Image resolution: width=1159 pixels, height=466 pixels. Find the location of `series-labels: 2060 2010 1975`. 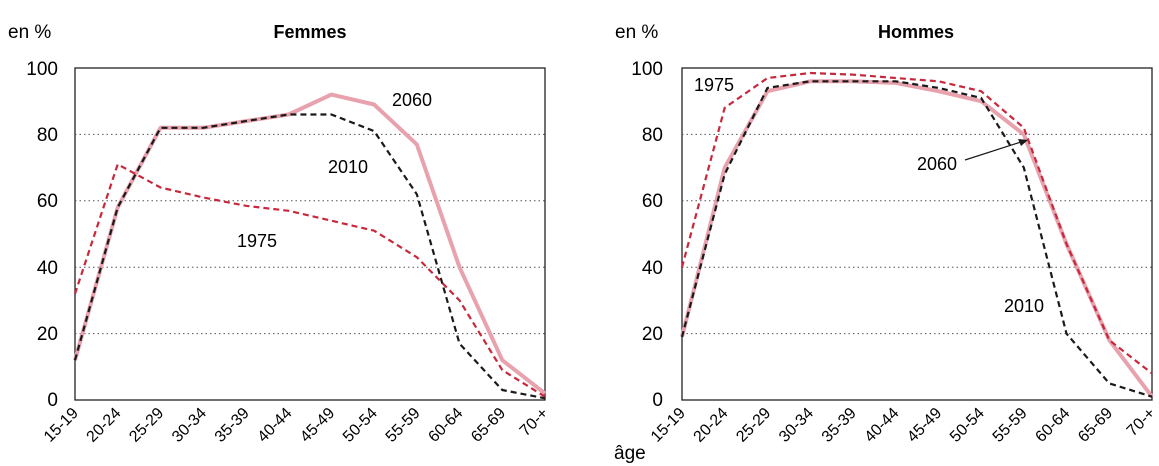

series-labels: 2060 2010 1975 is located at coordinates (334, 170).